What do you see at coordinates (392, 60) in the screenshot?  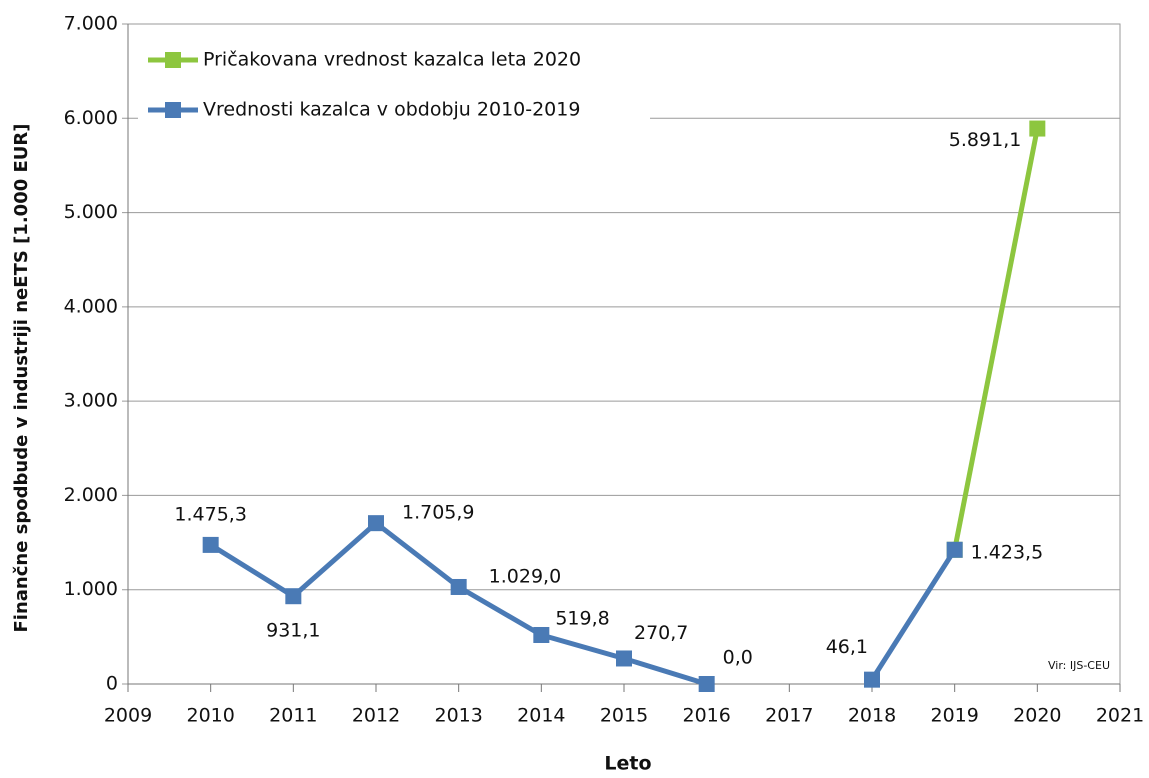 I see `legend-label: Pričakovana vrednost kazalca leta 2020` at bounding box center [392, 60].